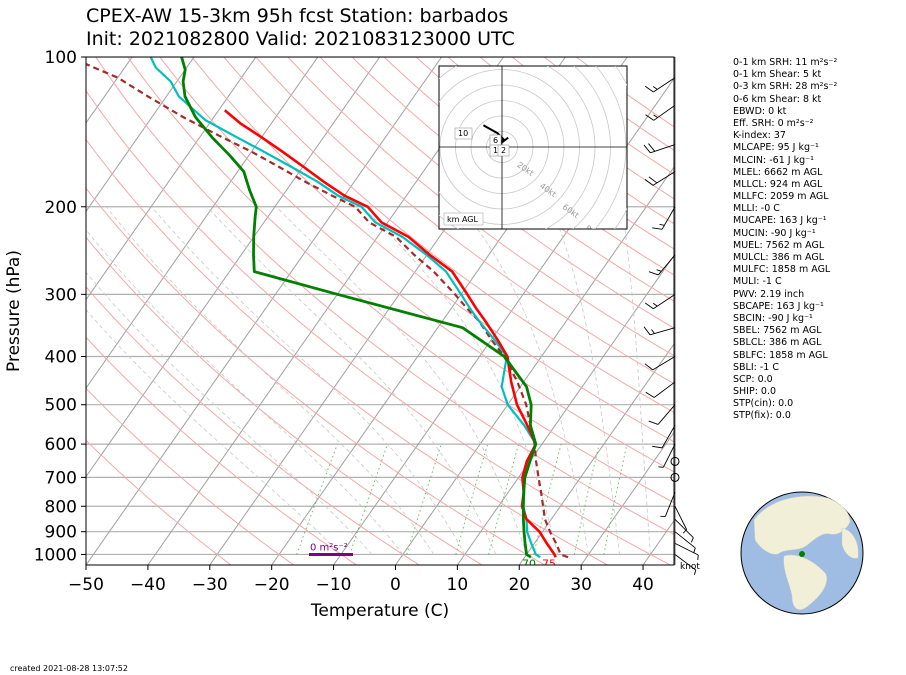  I want to click on globe-locator-map, so click(802, 553).